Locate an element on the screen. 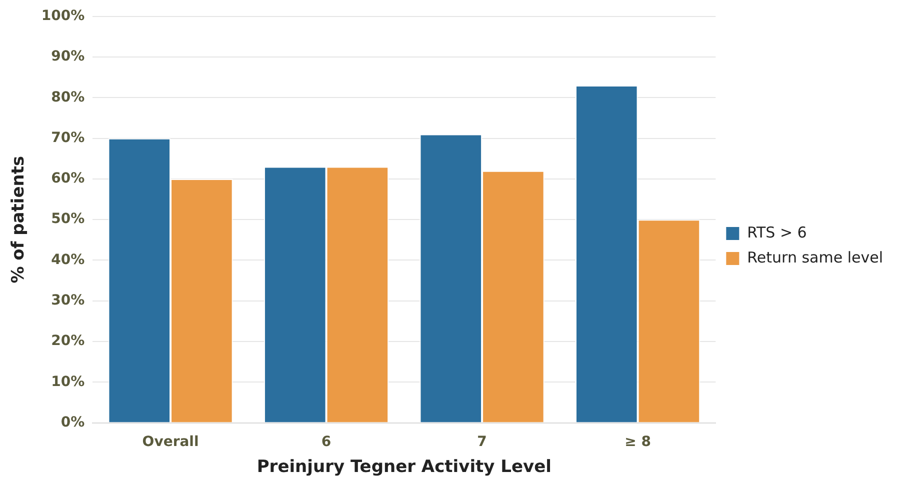 This screenshot has width=898, height=487. y-tick-label: 50% is located at coordinates (68, 219).